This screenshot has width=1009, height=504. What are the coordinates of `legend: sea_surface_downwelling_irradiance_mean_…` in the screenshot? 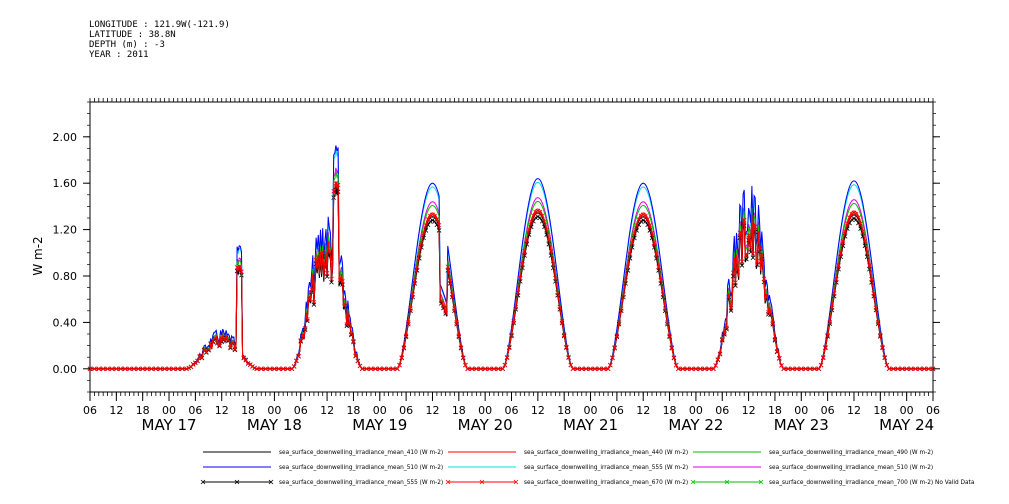 It's located at (587, 468).